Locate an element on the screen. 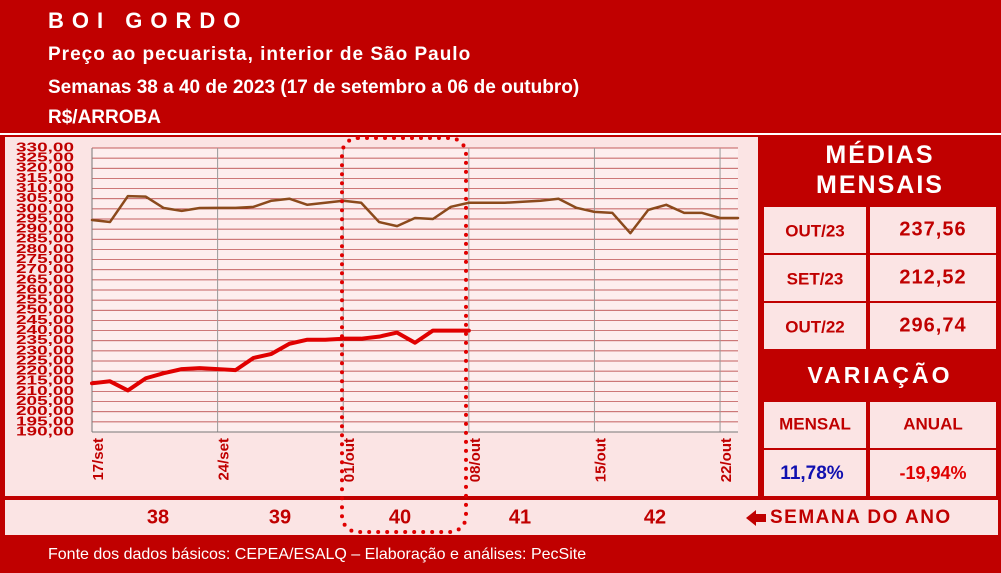 The image size is (1001, 573). y-tick-label: 190,00 is located at coordinates (45, 430).